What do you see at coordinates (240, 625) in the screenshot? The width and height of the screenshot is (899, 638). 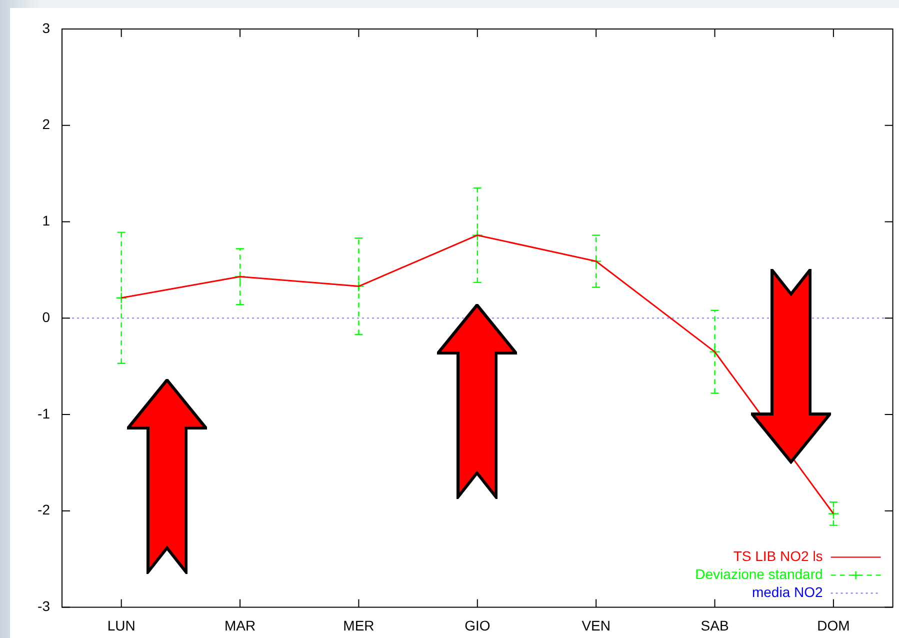 I see `x-tick-label: MAR` at bounding box center [240, 625].